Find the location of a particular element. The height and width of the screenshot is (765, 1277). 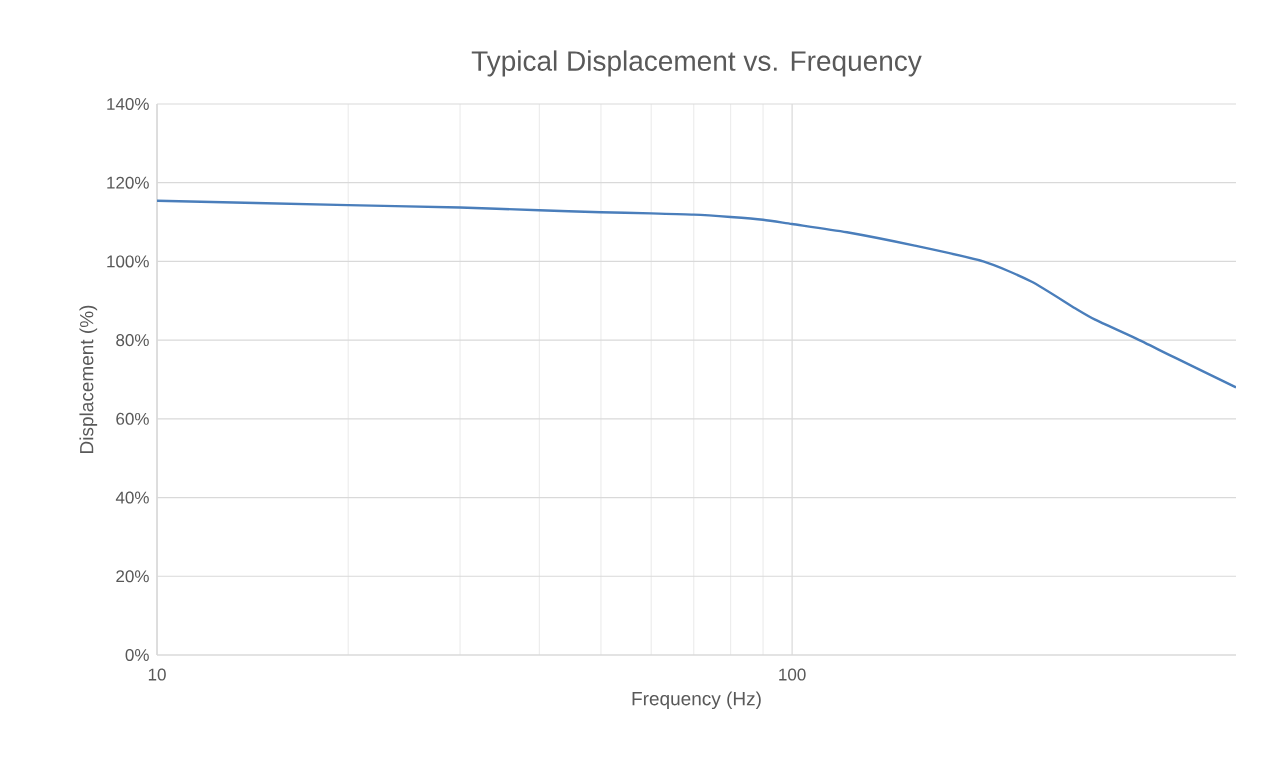

y-tick-label: 120% is located at coordinates (128, 182).